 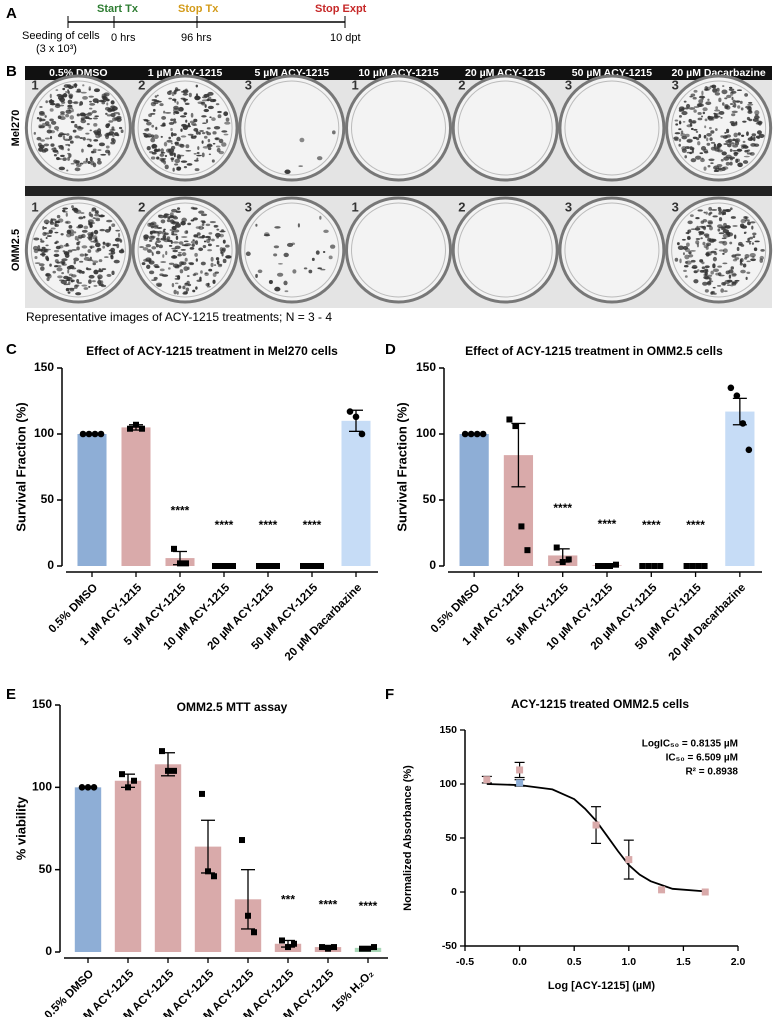 What do you see at coordinates (123, 38) in the screenshot?
I see `start-time: 0 hrs` at bounding box center [123, 38].